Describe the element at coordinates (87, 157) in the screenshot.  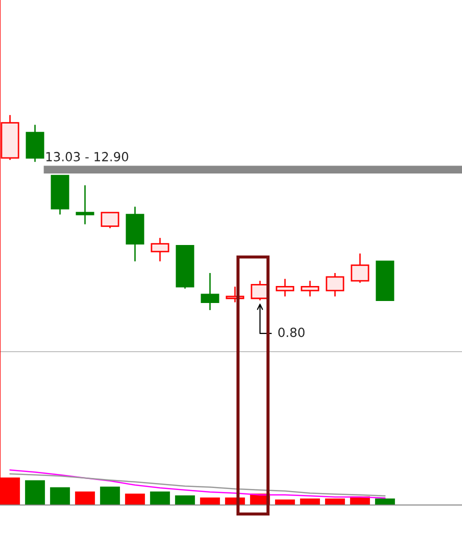
I see `band-label: 13.03 - 12.90` at that location.